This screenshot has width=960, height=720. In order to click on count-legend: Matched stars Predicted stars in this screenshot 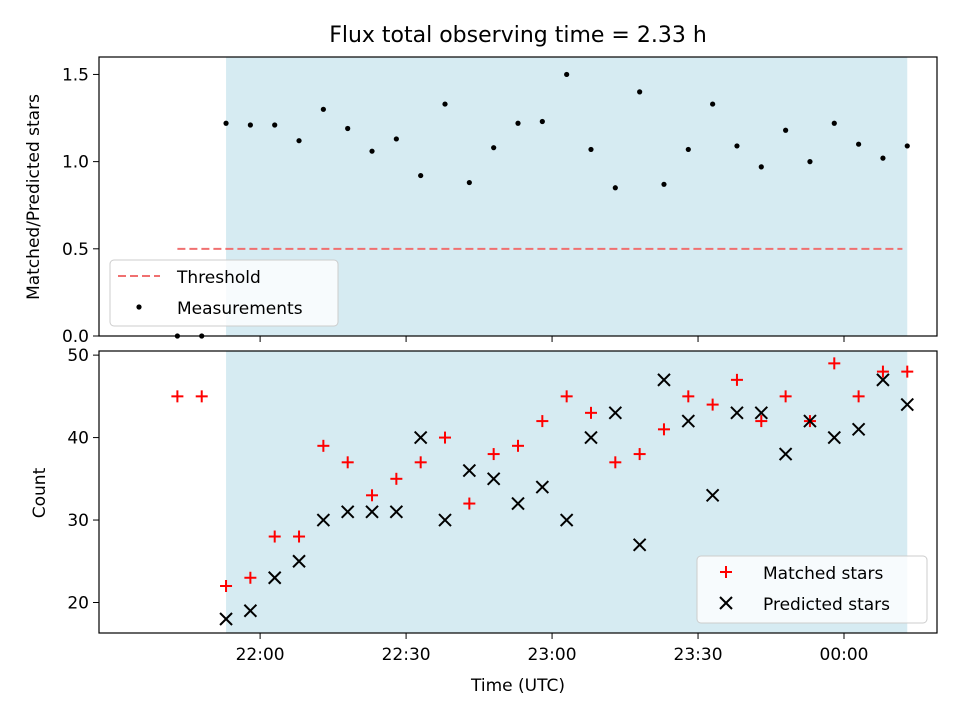, I will do `click(812, 589)`.